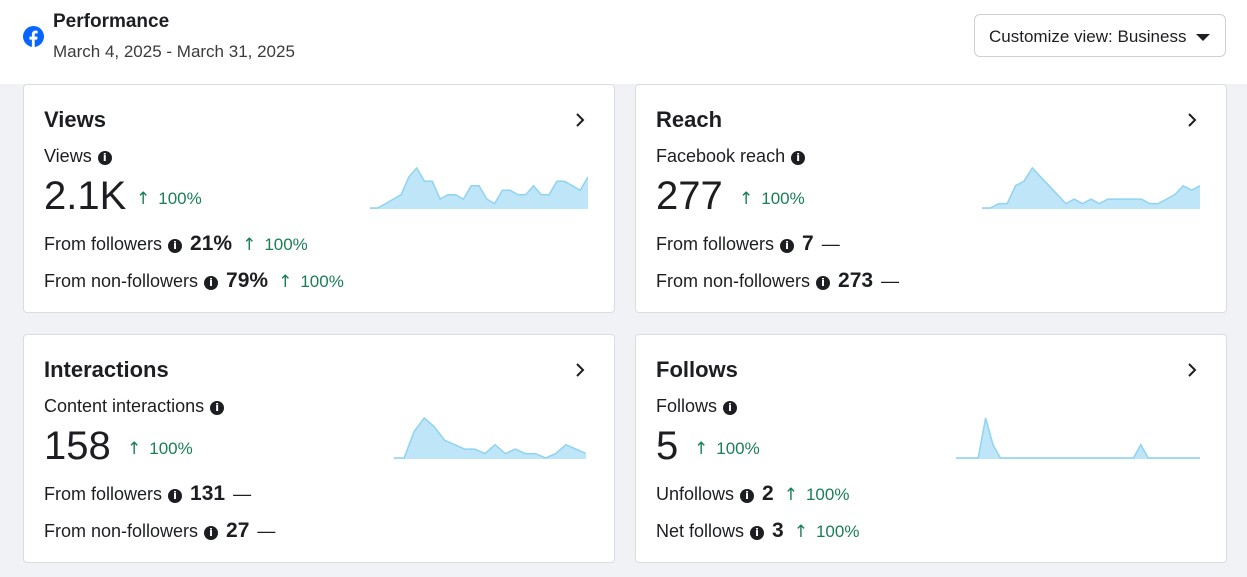 The width and height of the screenshot is (1247, 577). Describe the element at coordinates (731, 156) in the screenshot. I see `metric-label: Facebook reach i` at that location.